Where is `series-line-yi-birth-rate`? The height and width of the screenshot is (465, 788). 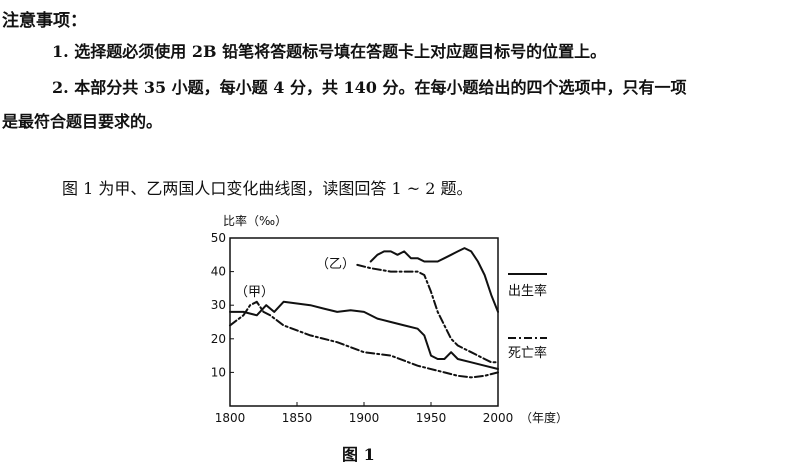 series-line-yi-birth-rate is located at coordinates (434, 280).